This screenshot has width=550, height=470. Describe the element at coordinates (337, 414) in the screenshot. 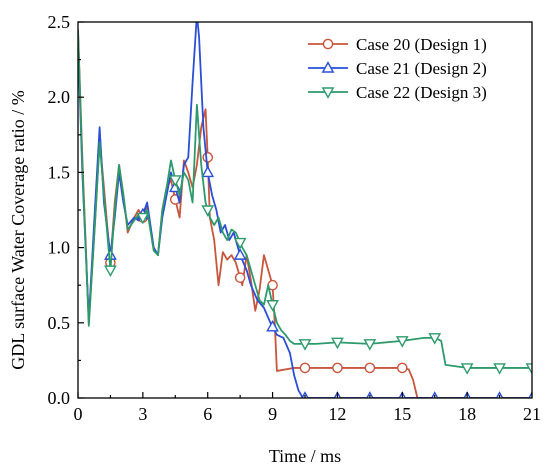

I see `x-tick-label: 12` at that location.